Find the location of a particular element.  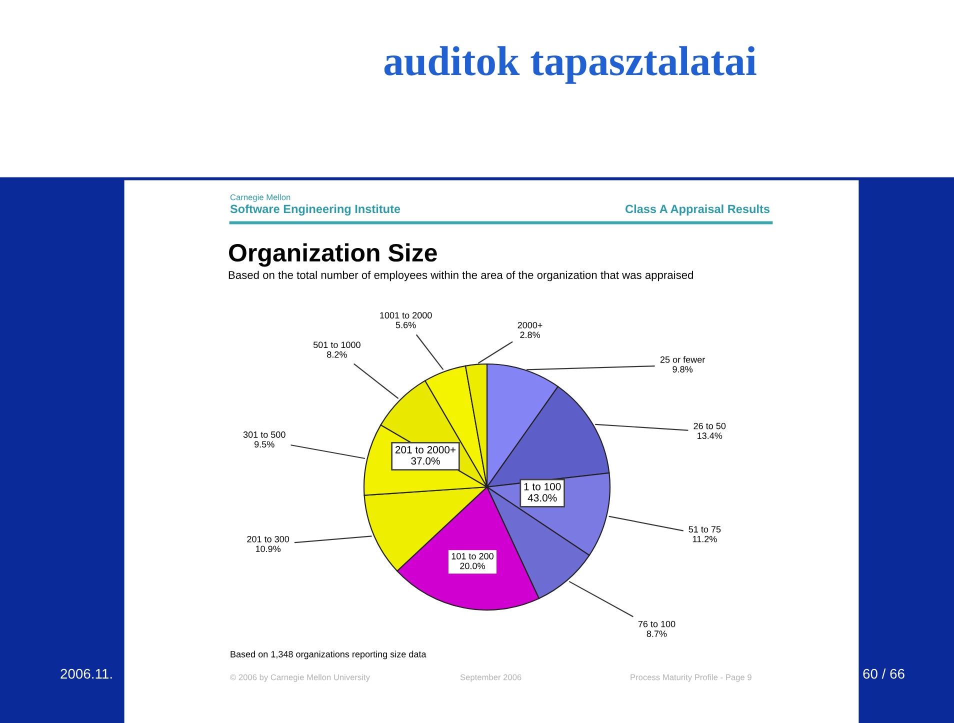

text: Software Engineering Institute is located at coordinates (315, 210).